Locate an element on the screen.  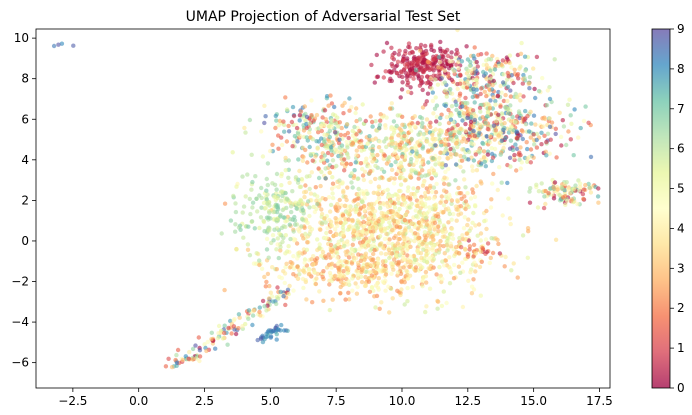
colorbar-tick-label: 6 is located at coordinates (681, 149).